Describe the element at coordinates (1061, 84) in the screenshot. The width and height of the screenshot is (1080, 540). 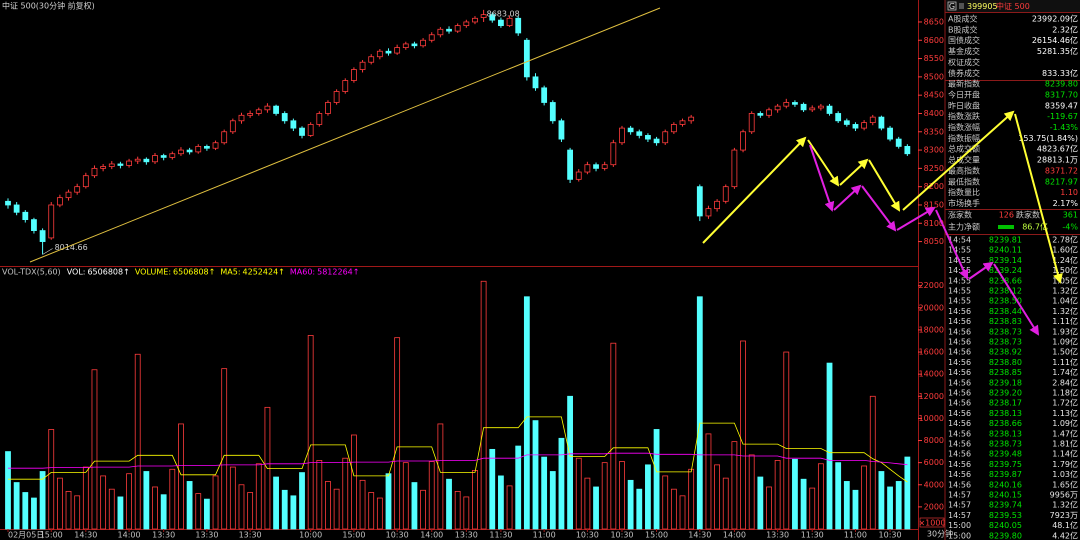
I see `stat-value: 8239.80` at that location.